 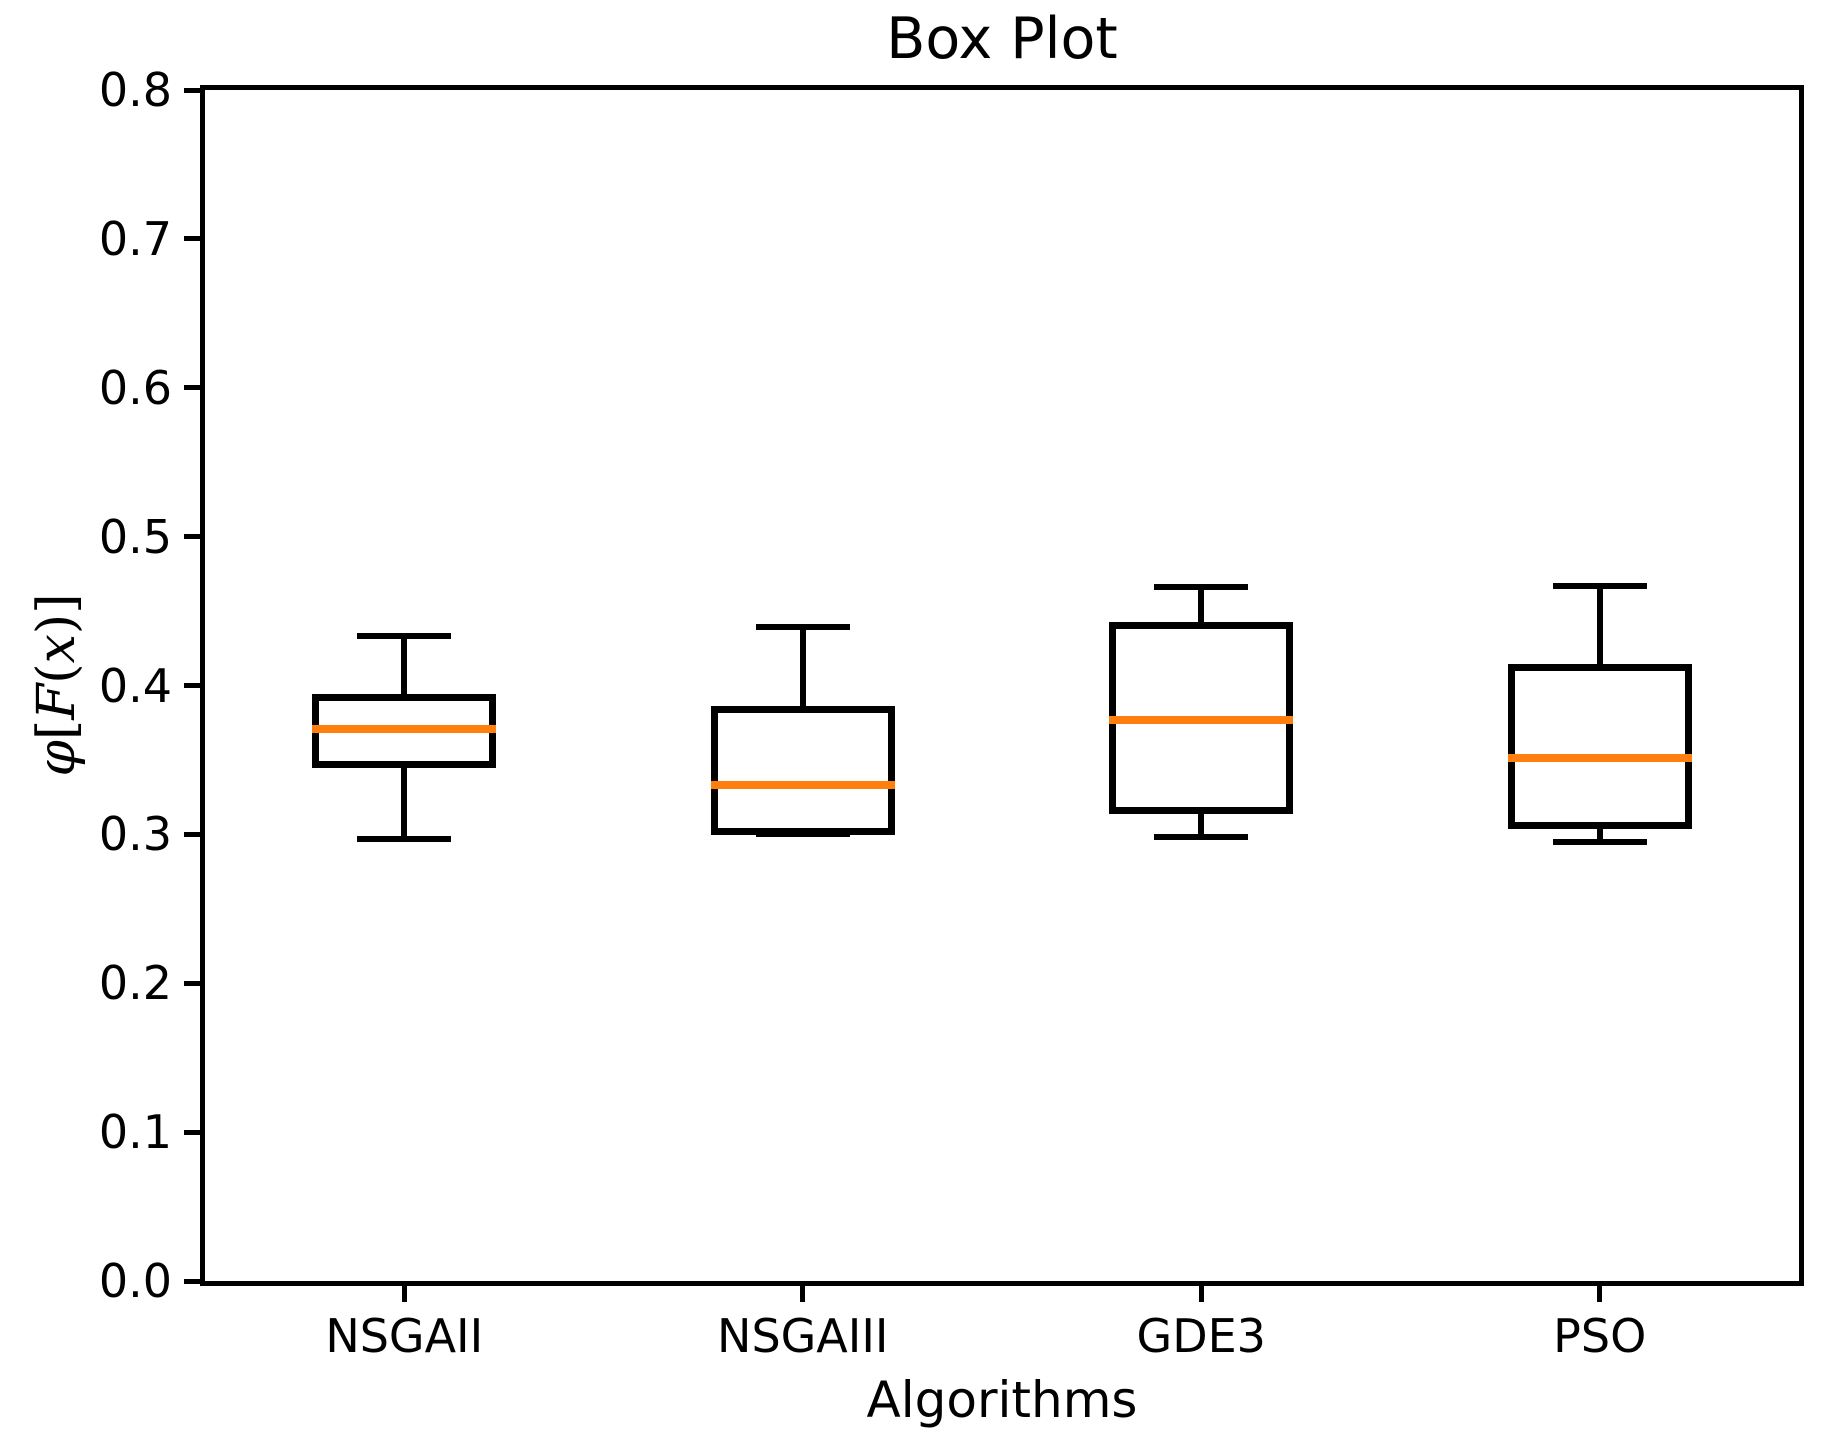 I want to click on y-tick-label-0.7: 0.7, so click(x=135, y=238).